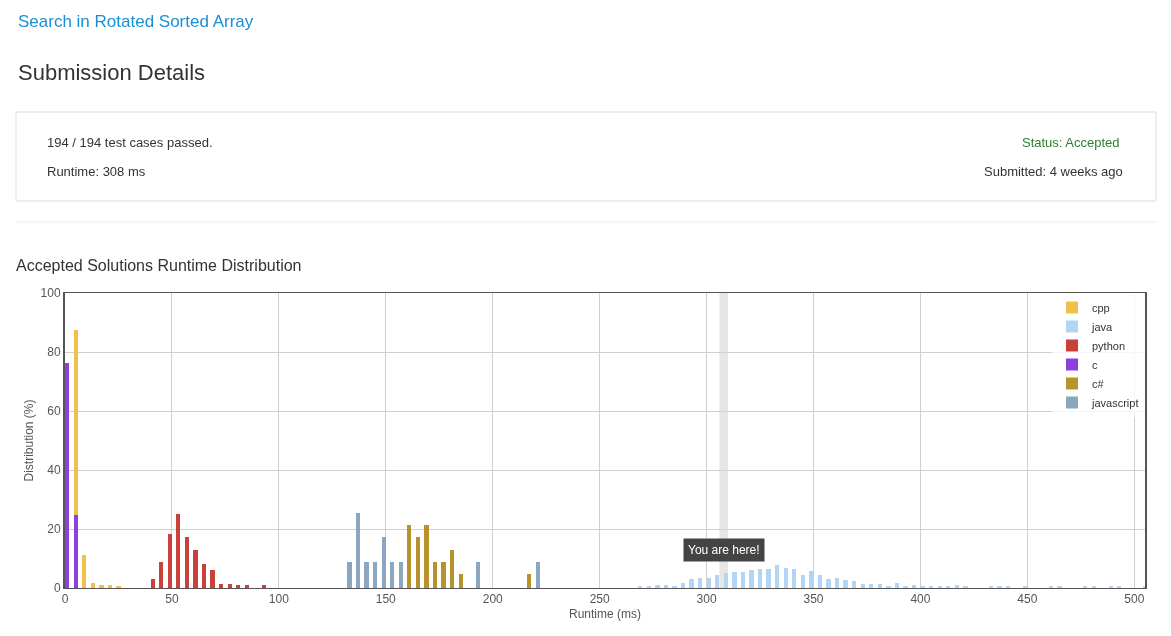 The width and height of the screenshot is (1171, 636). Describe the element at coordinates (279, 599) in the screenshot. I see `x-tick-label: 100` at that location.